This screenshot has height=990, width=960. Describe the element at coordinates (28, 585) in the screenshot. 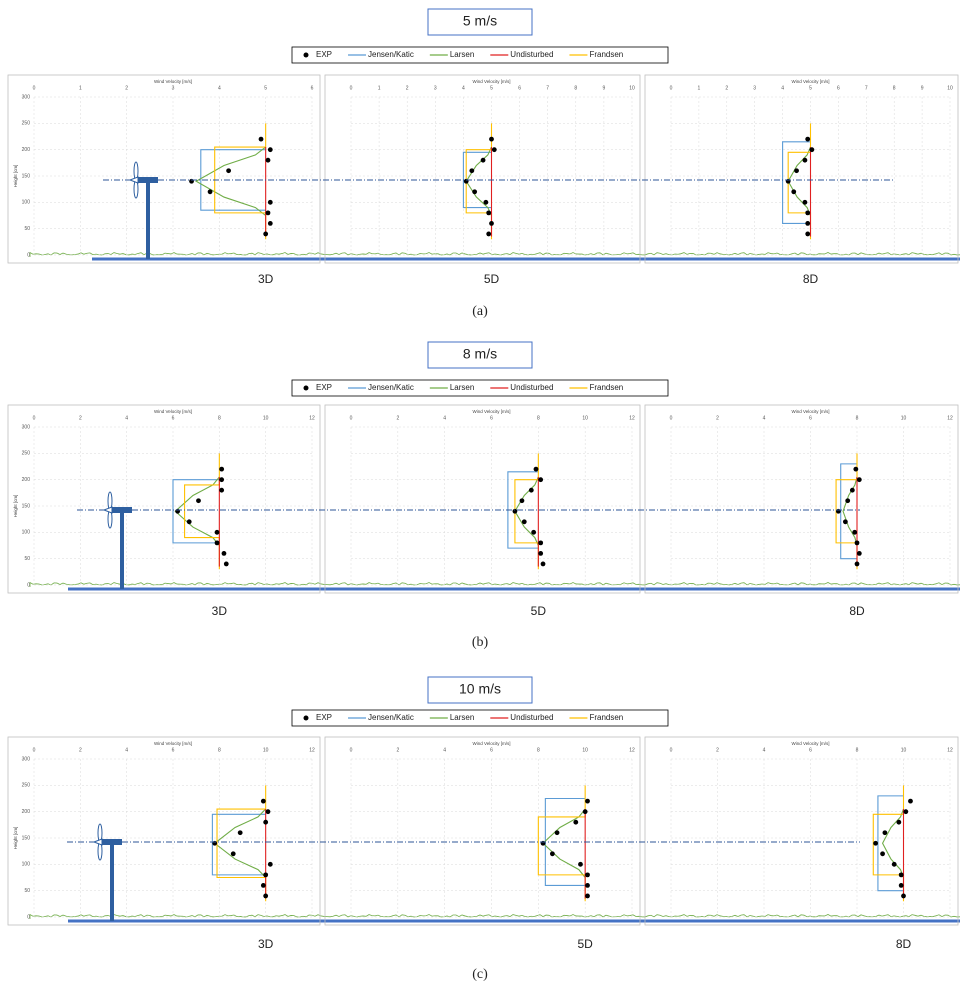

I see `y-tick-label: 0` at that location.